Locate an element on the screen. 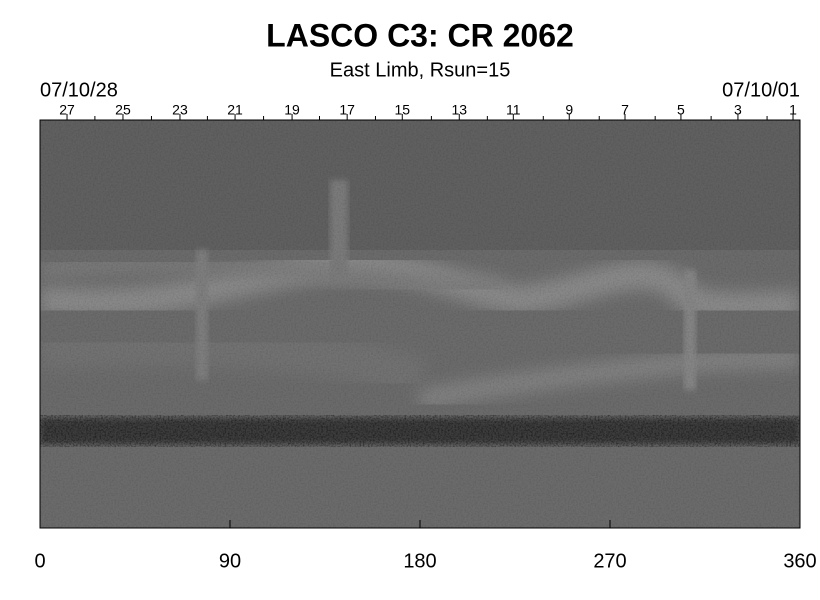 This screenshot has height=600, width=820. top-tick-label: 23 is located at coordinates (180, 110).